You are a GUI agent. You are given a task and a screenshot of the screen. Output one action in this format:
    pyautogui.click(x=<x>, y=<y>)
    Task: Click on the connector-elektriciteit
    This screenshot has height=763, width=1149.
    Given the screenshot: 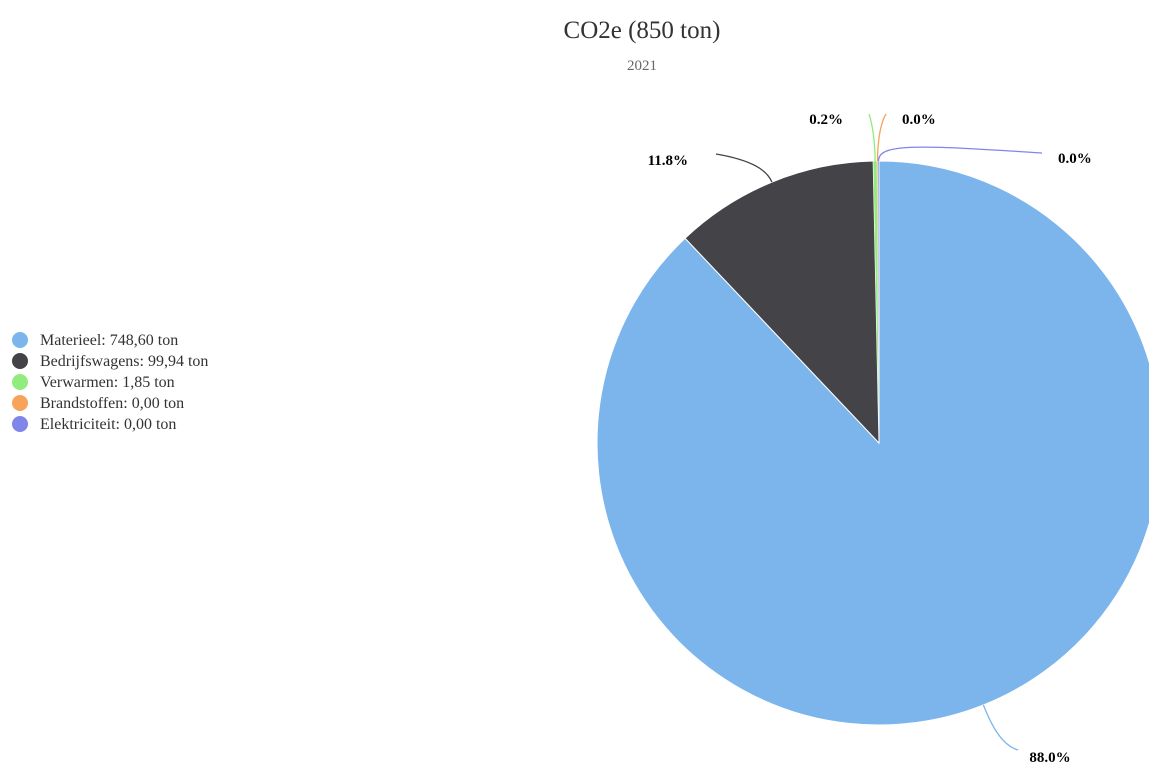 What is the action you would take?
    pyautogui.click(x=960, y=154)
    